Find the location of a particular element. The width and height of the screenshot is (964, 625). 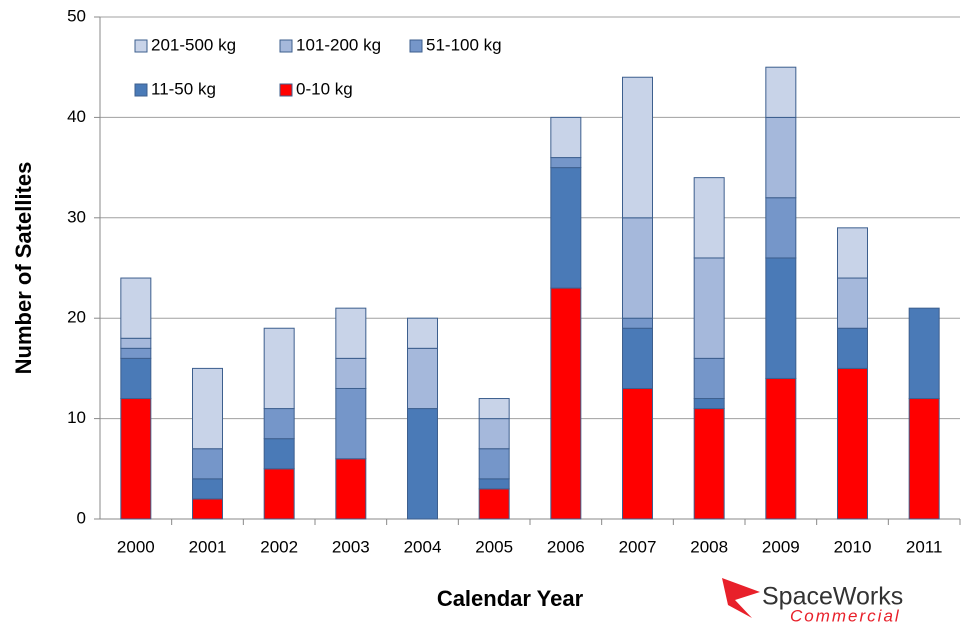

x-tick-label: 2005 is located at coordinates (494, 546).